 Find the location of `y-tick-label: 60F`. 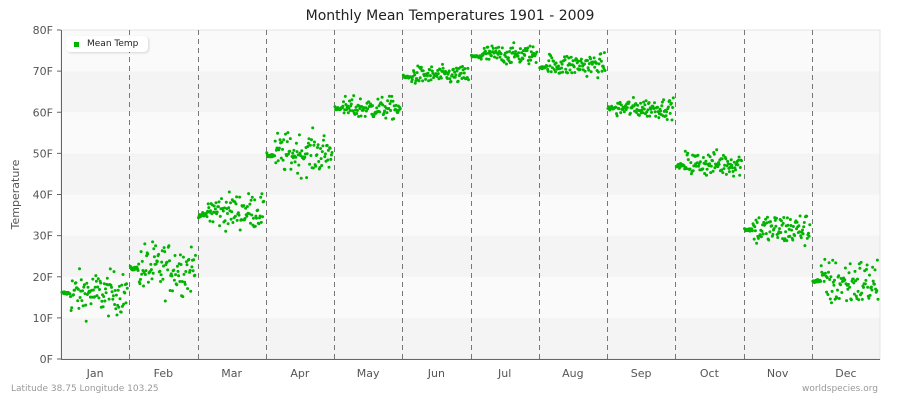

y-tick-label: 60F is located at coordinates (43, 112).